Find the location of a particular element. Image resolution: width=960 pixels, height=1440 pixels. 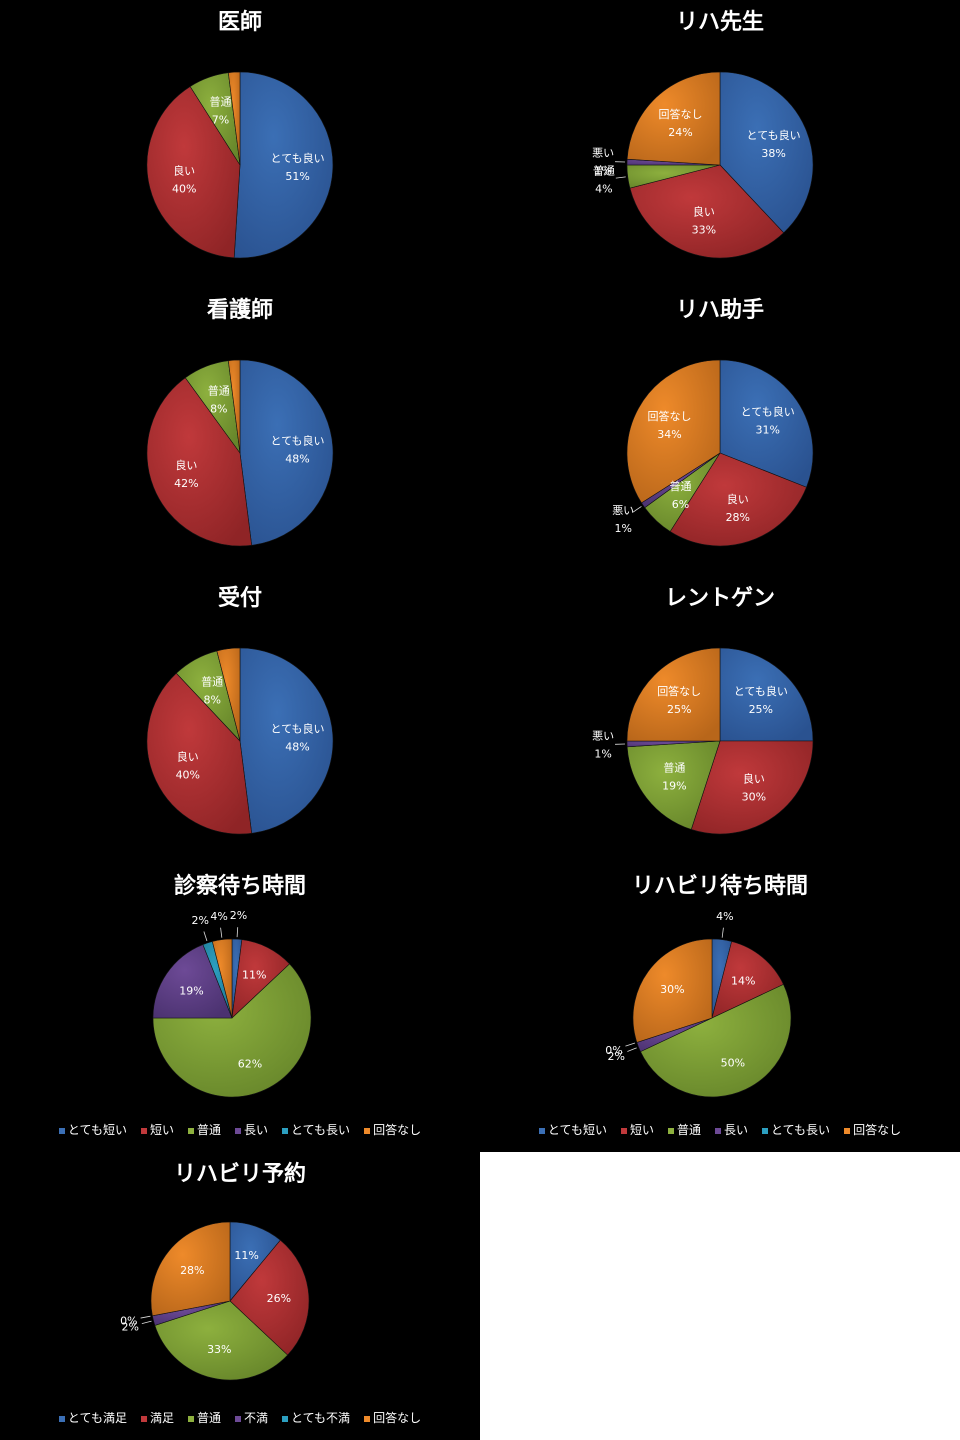

legend-entry: とても短い is located at coordinates (92, 1129).